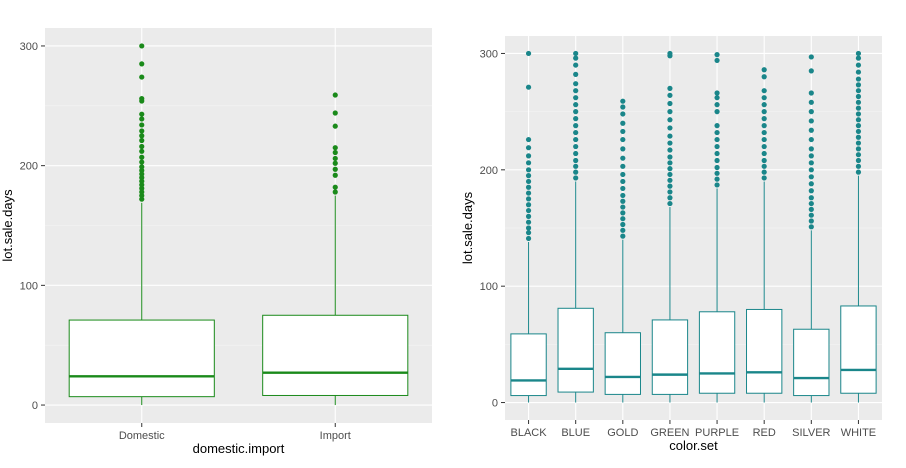  I want to click on x-tick-label: BLACK, so click(529, 433).